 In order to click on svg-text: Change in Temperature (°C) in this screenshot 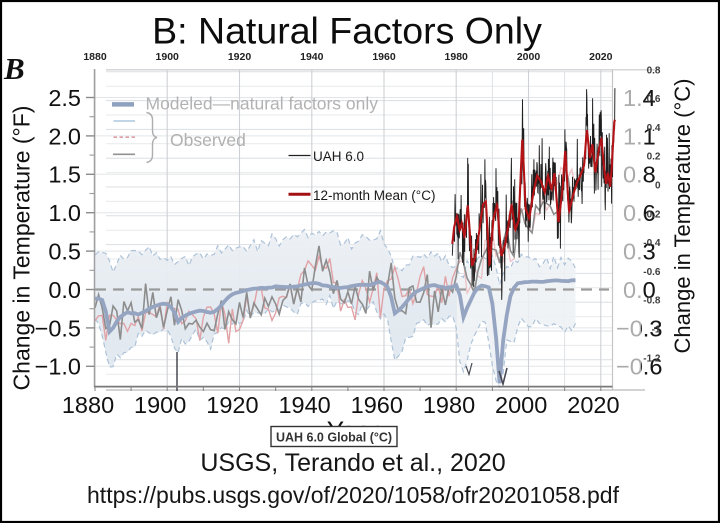, I will do `click(682, 216)`.